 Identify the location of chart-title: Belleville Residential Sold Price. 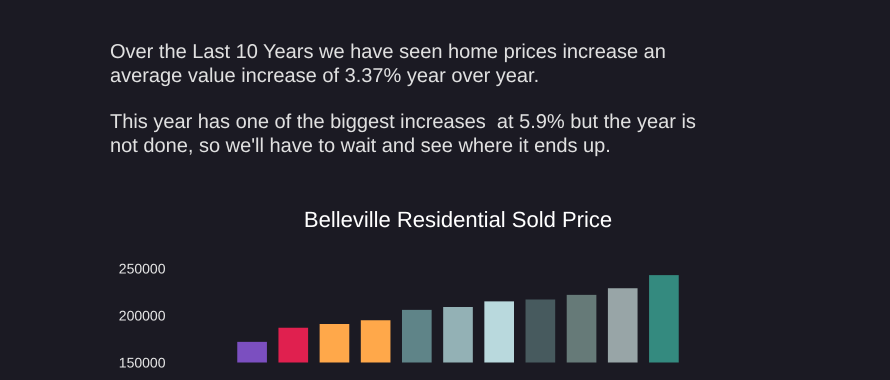
(458, 219).